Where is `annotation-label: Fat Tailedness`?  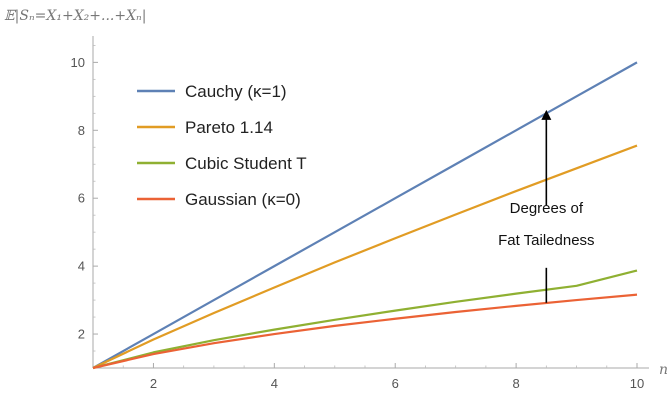
annotation-label: Fat Tailedness is located at coordinates (546, 240).